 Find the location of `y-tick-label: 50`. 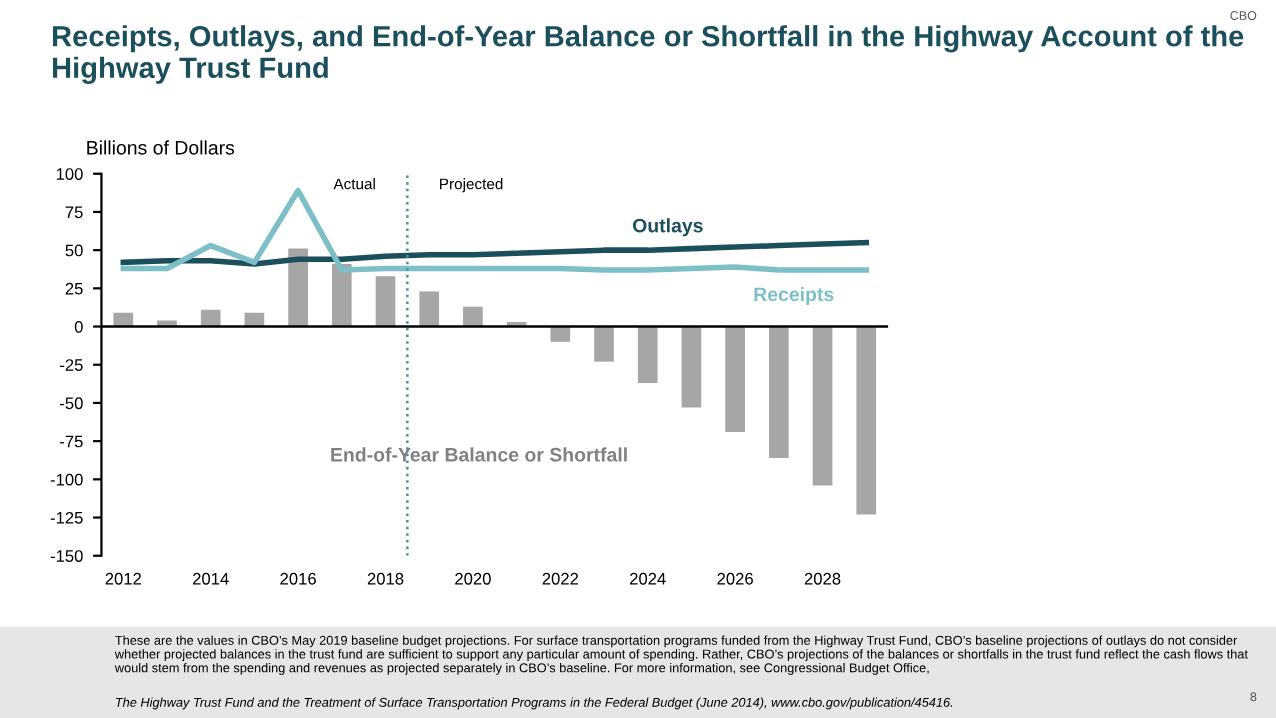

y-tick-label: 50 is located at coordinates (74, 250).